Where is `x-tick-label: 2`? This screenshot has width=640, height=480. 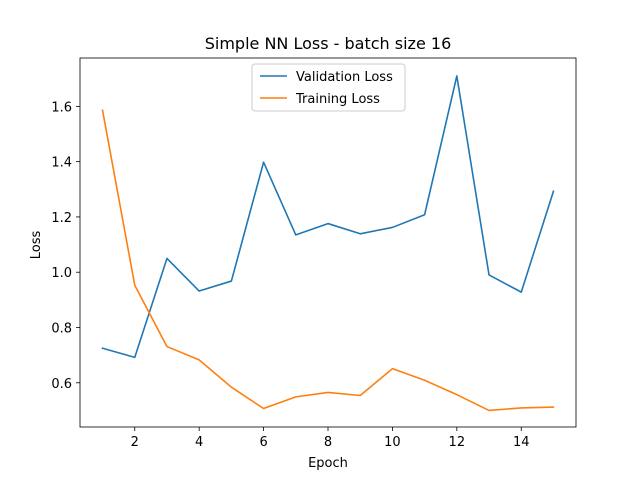
x-tick-label: 2 is located at coordinates (135, 442).